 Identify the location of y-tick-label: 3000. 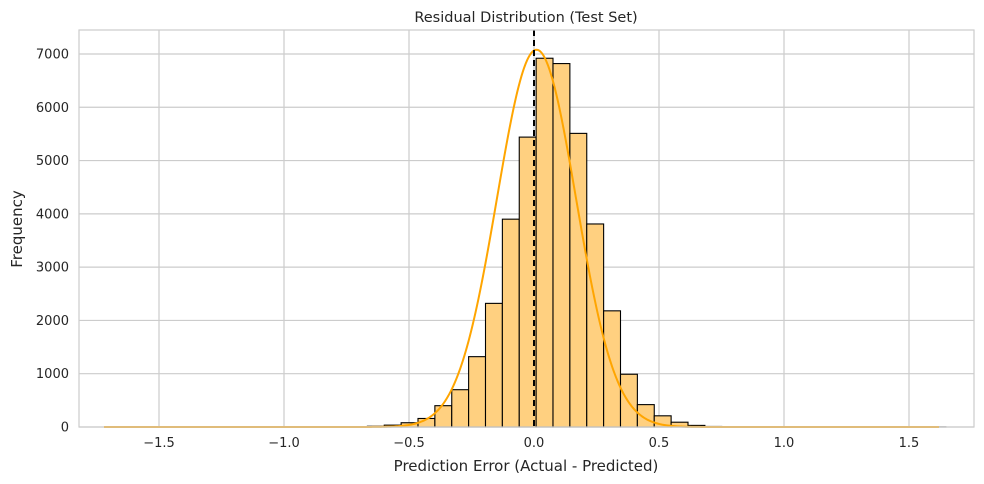
(52, 268).